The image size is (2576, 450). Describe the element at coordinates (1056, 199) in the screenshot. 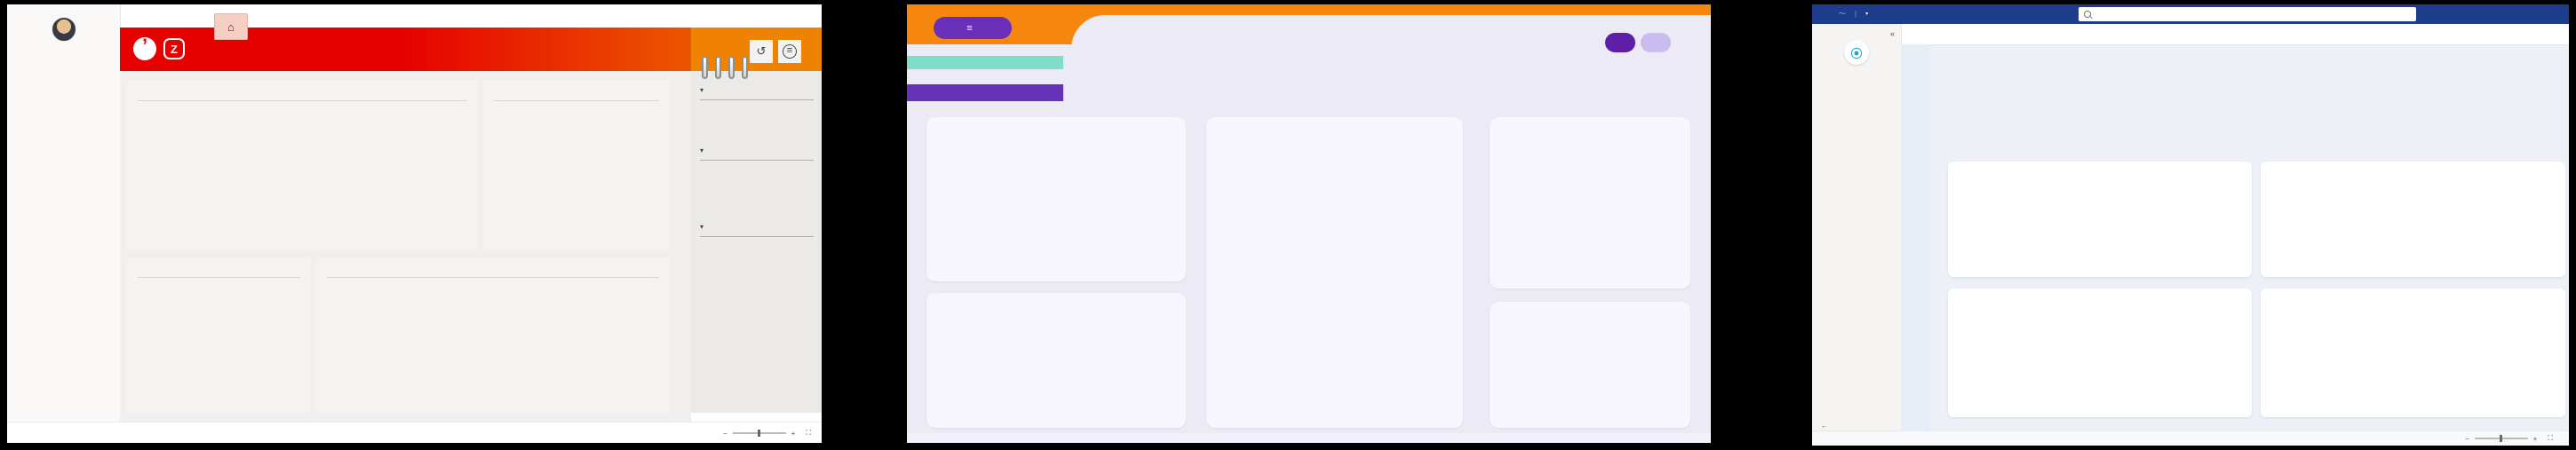

I see `card-kpi-trend` at that location.